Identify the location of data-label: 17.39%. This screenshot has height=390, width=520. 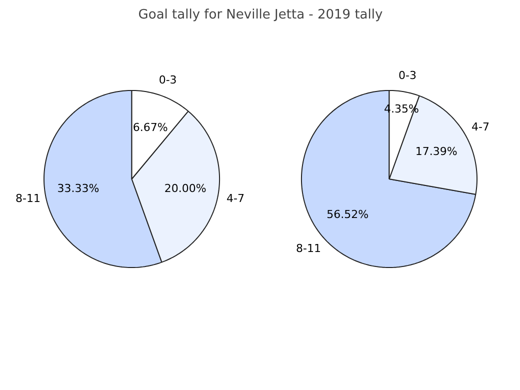
(436, 151).